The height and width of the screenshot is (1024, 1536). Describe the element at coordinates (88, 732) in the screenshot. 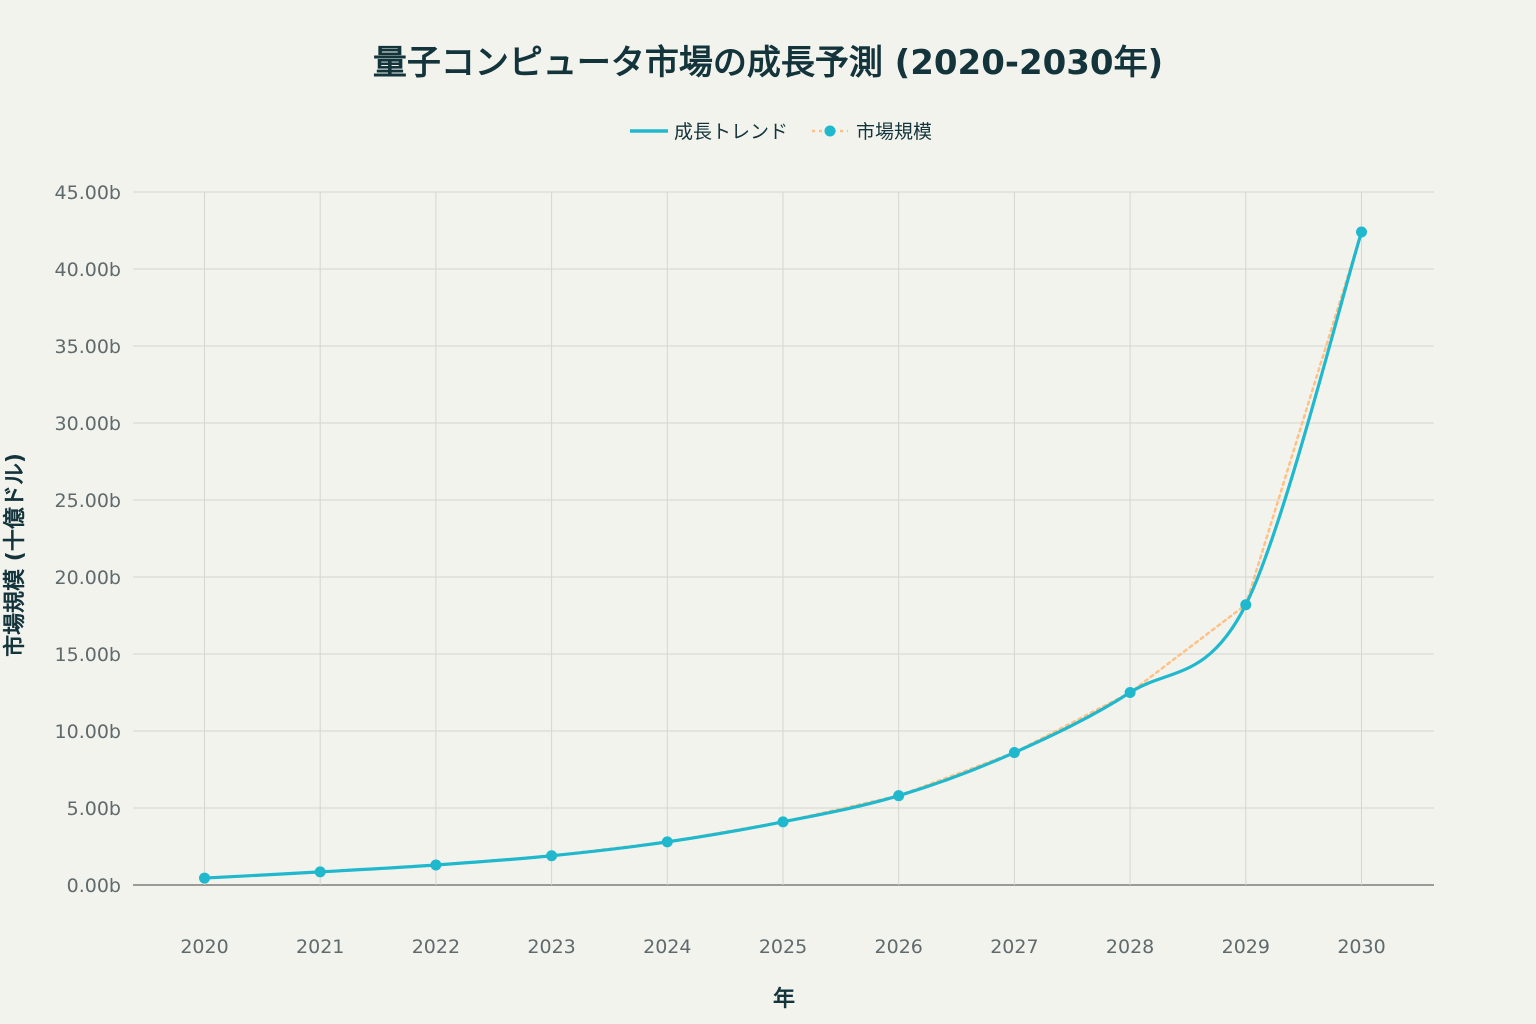

I see `y-tick-label: 10.00b` at that location.